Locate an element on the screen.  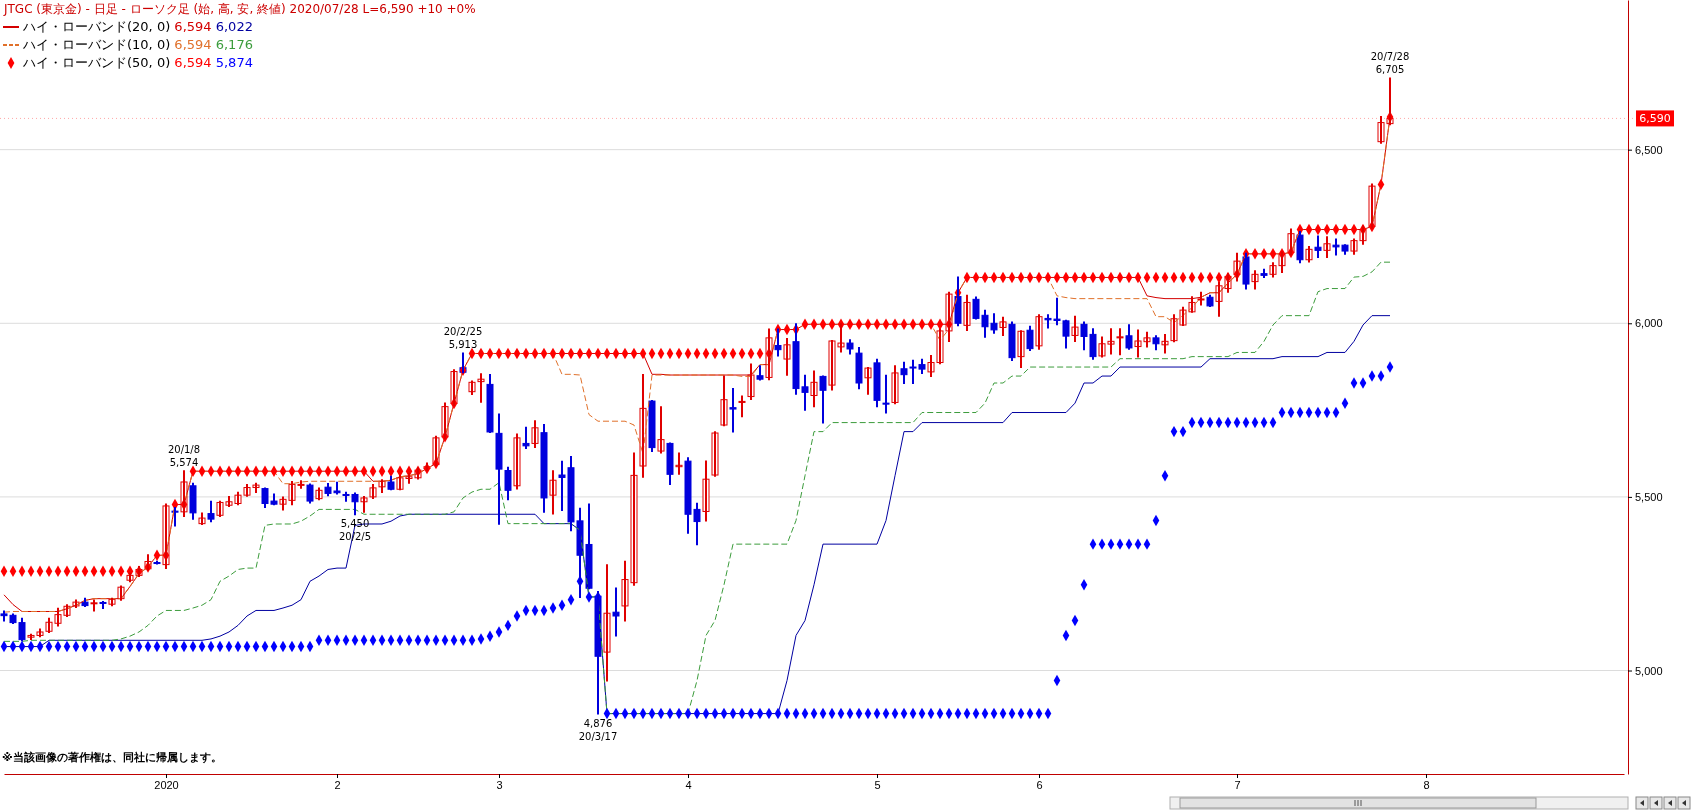
legend-label: ハイ・ローバンド(50, 0) is located at coordinates (98, 62).